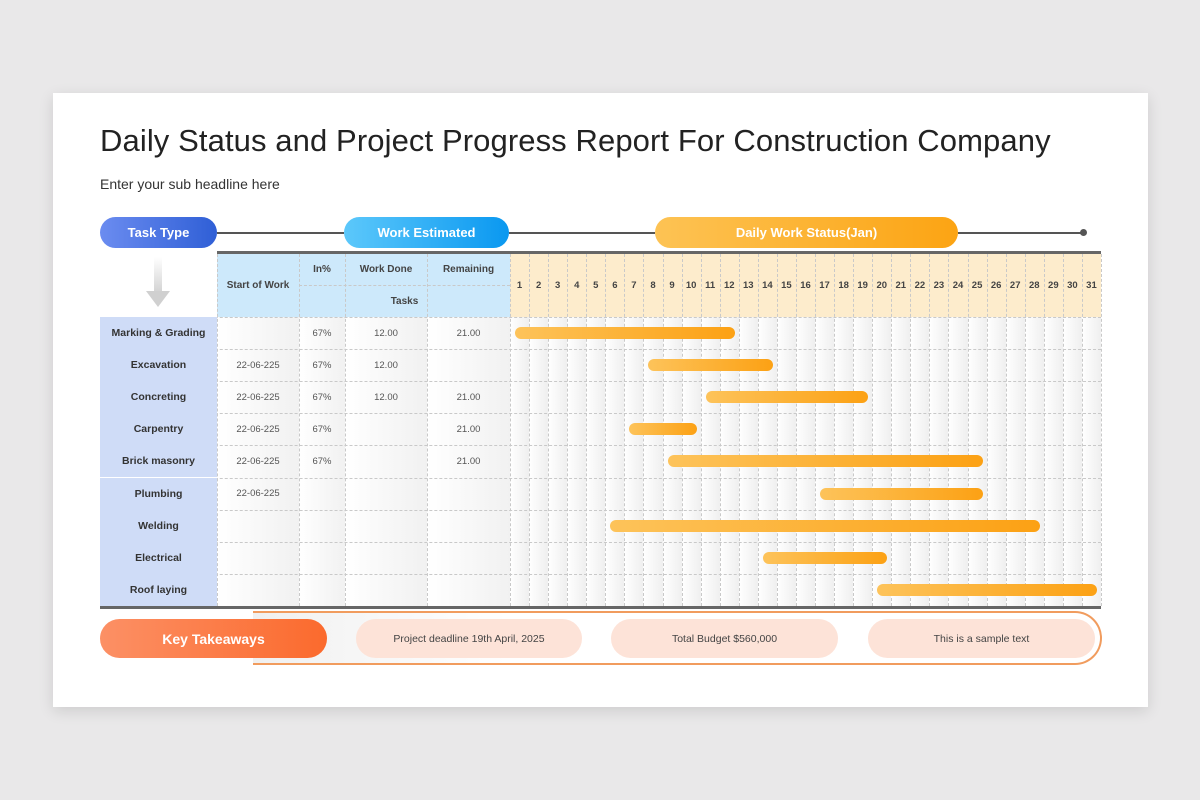 The height and width of the screenshot is (800, 1200). I want to click on day-header: 18, so click(843, 285).